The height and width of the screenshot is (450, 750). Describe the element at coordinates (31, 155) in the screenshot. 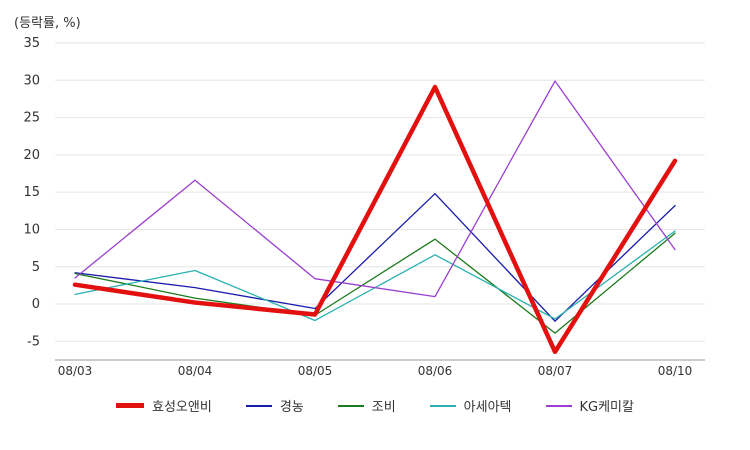

I see `y-tick-label: 20` at that location.